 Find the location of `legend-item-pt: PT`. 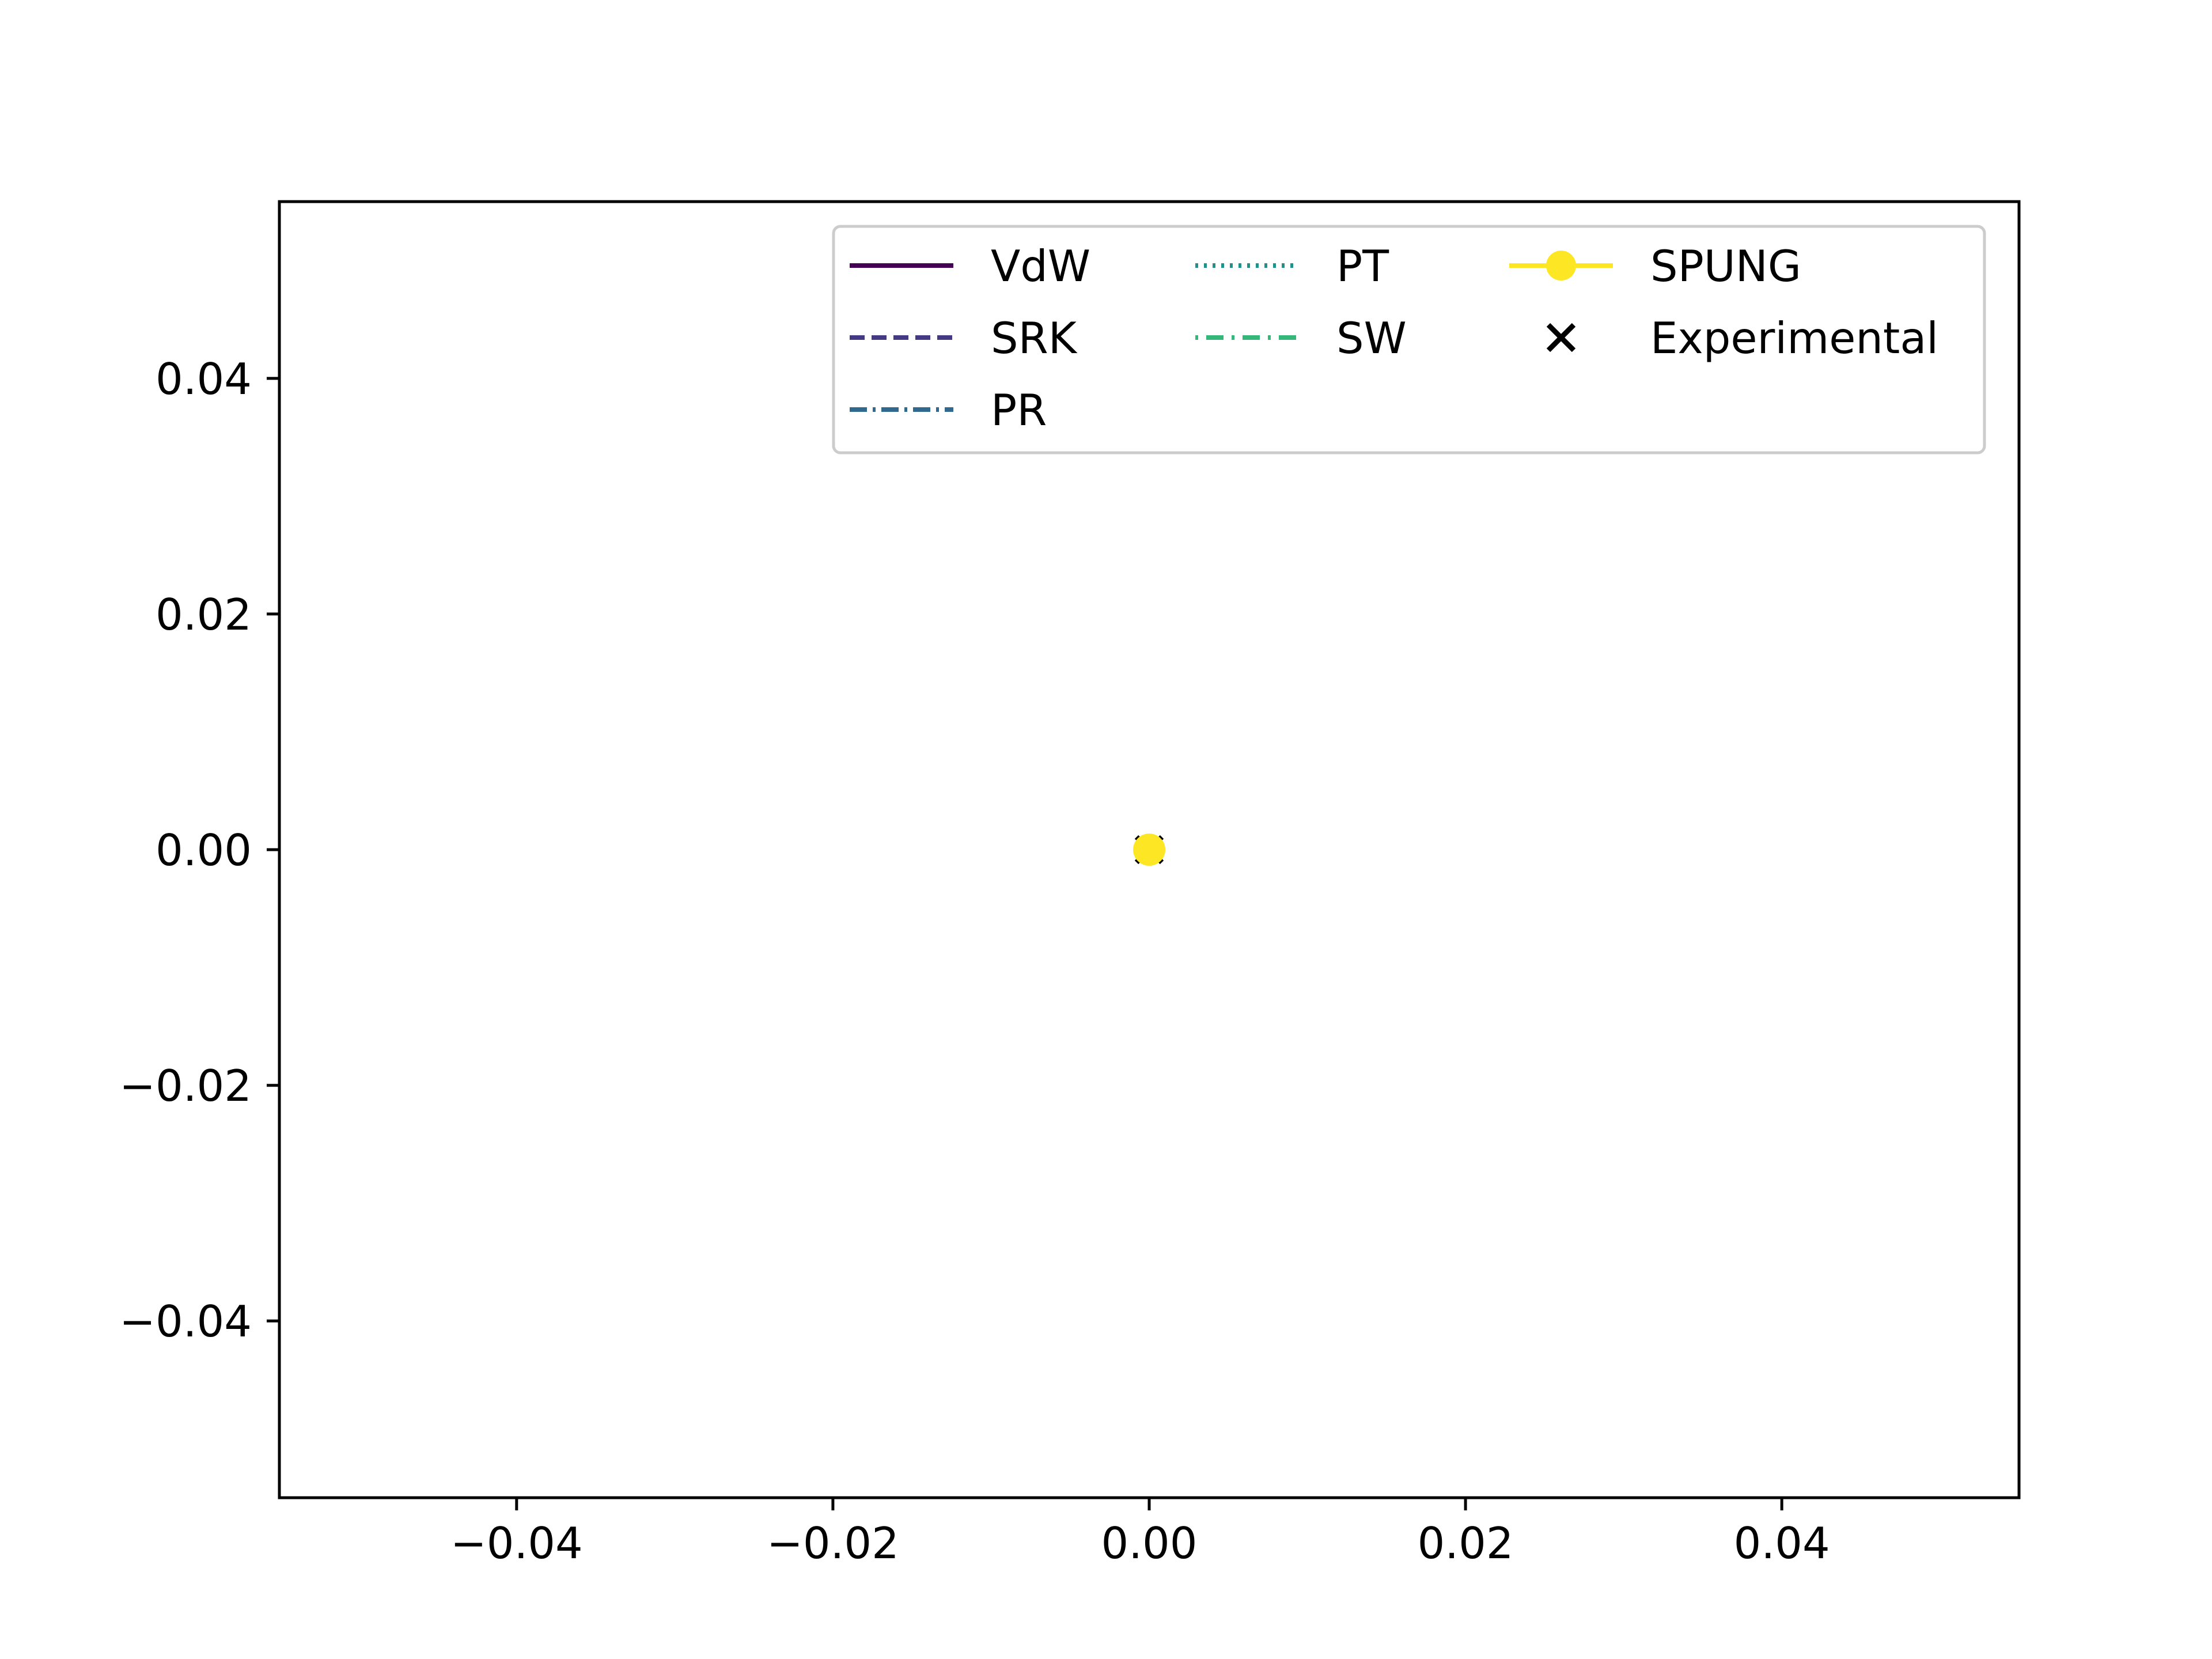

legend-item-pt: PT is located at coordinates (1292, 266).